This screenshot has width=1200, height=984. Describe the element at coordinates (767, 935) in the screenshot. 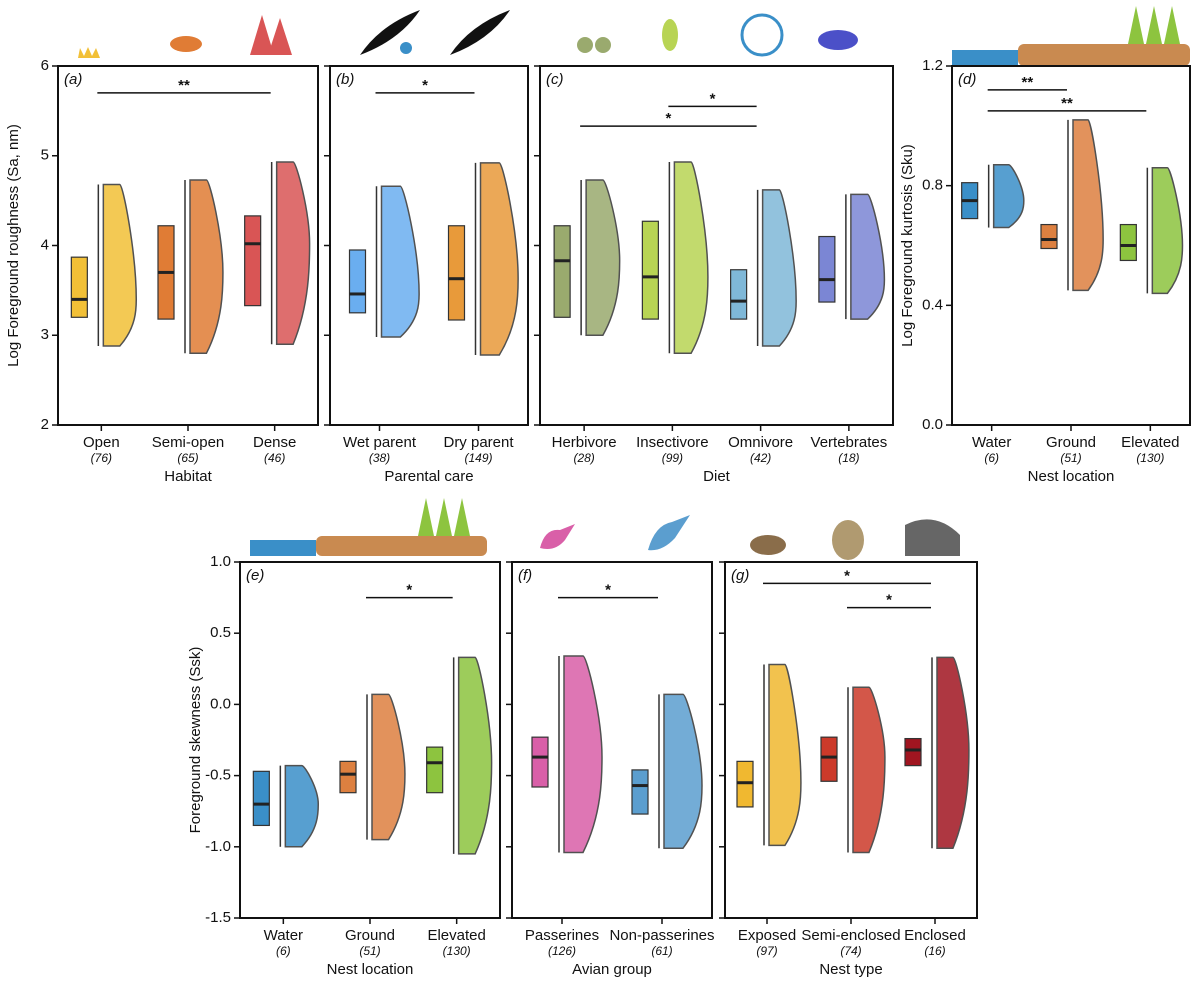

I see `x-tick-label: Exposed` at that location.